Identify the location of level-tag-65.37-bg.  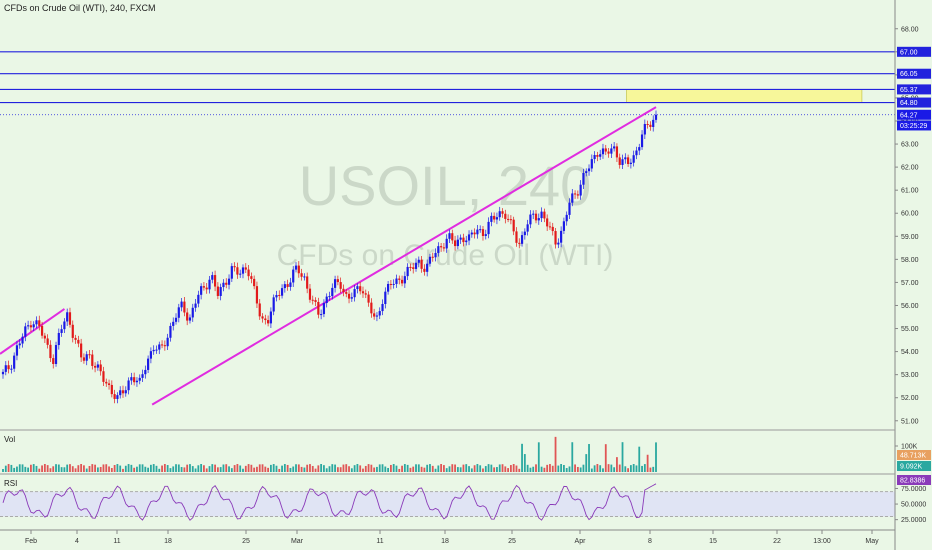
(914, 89).